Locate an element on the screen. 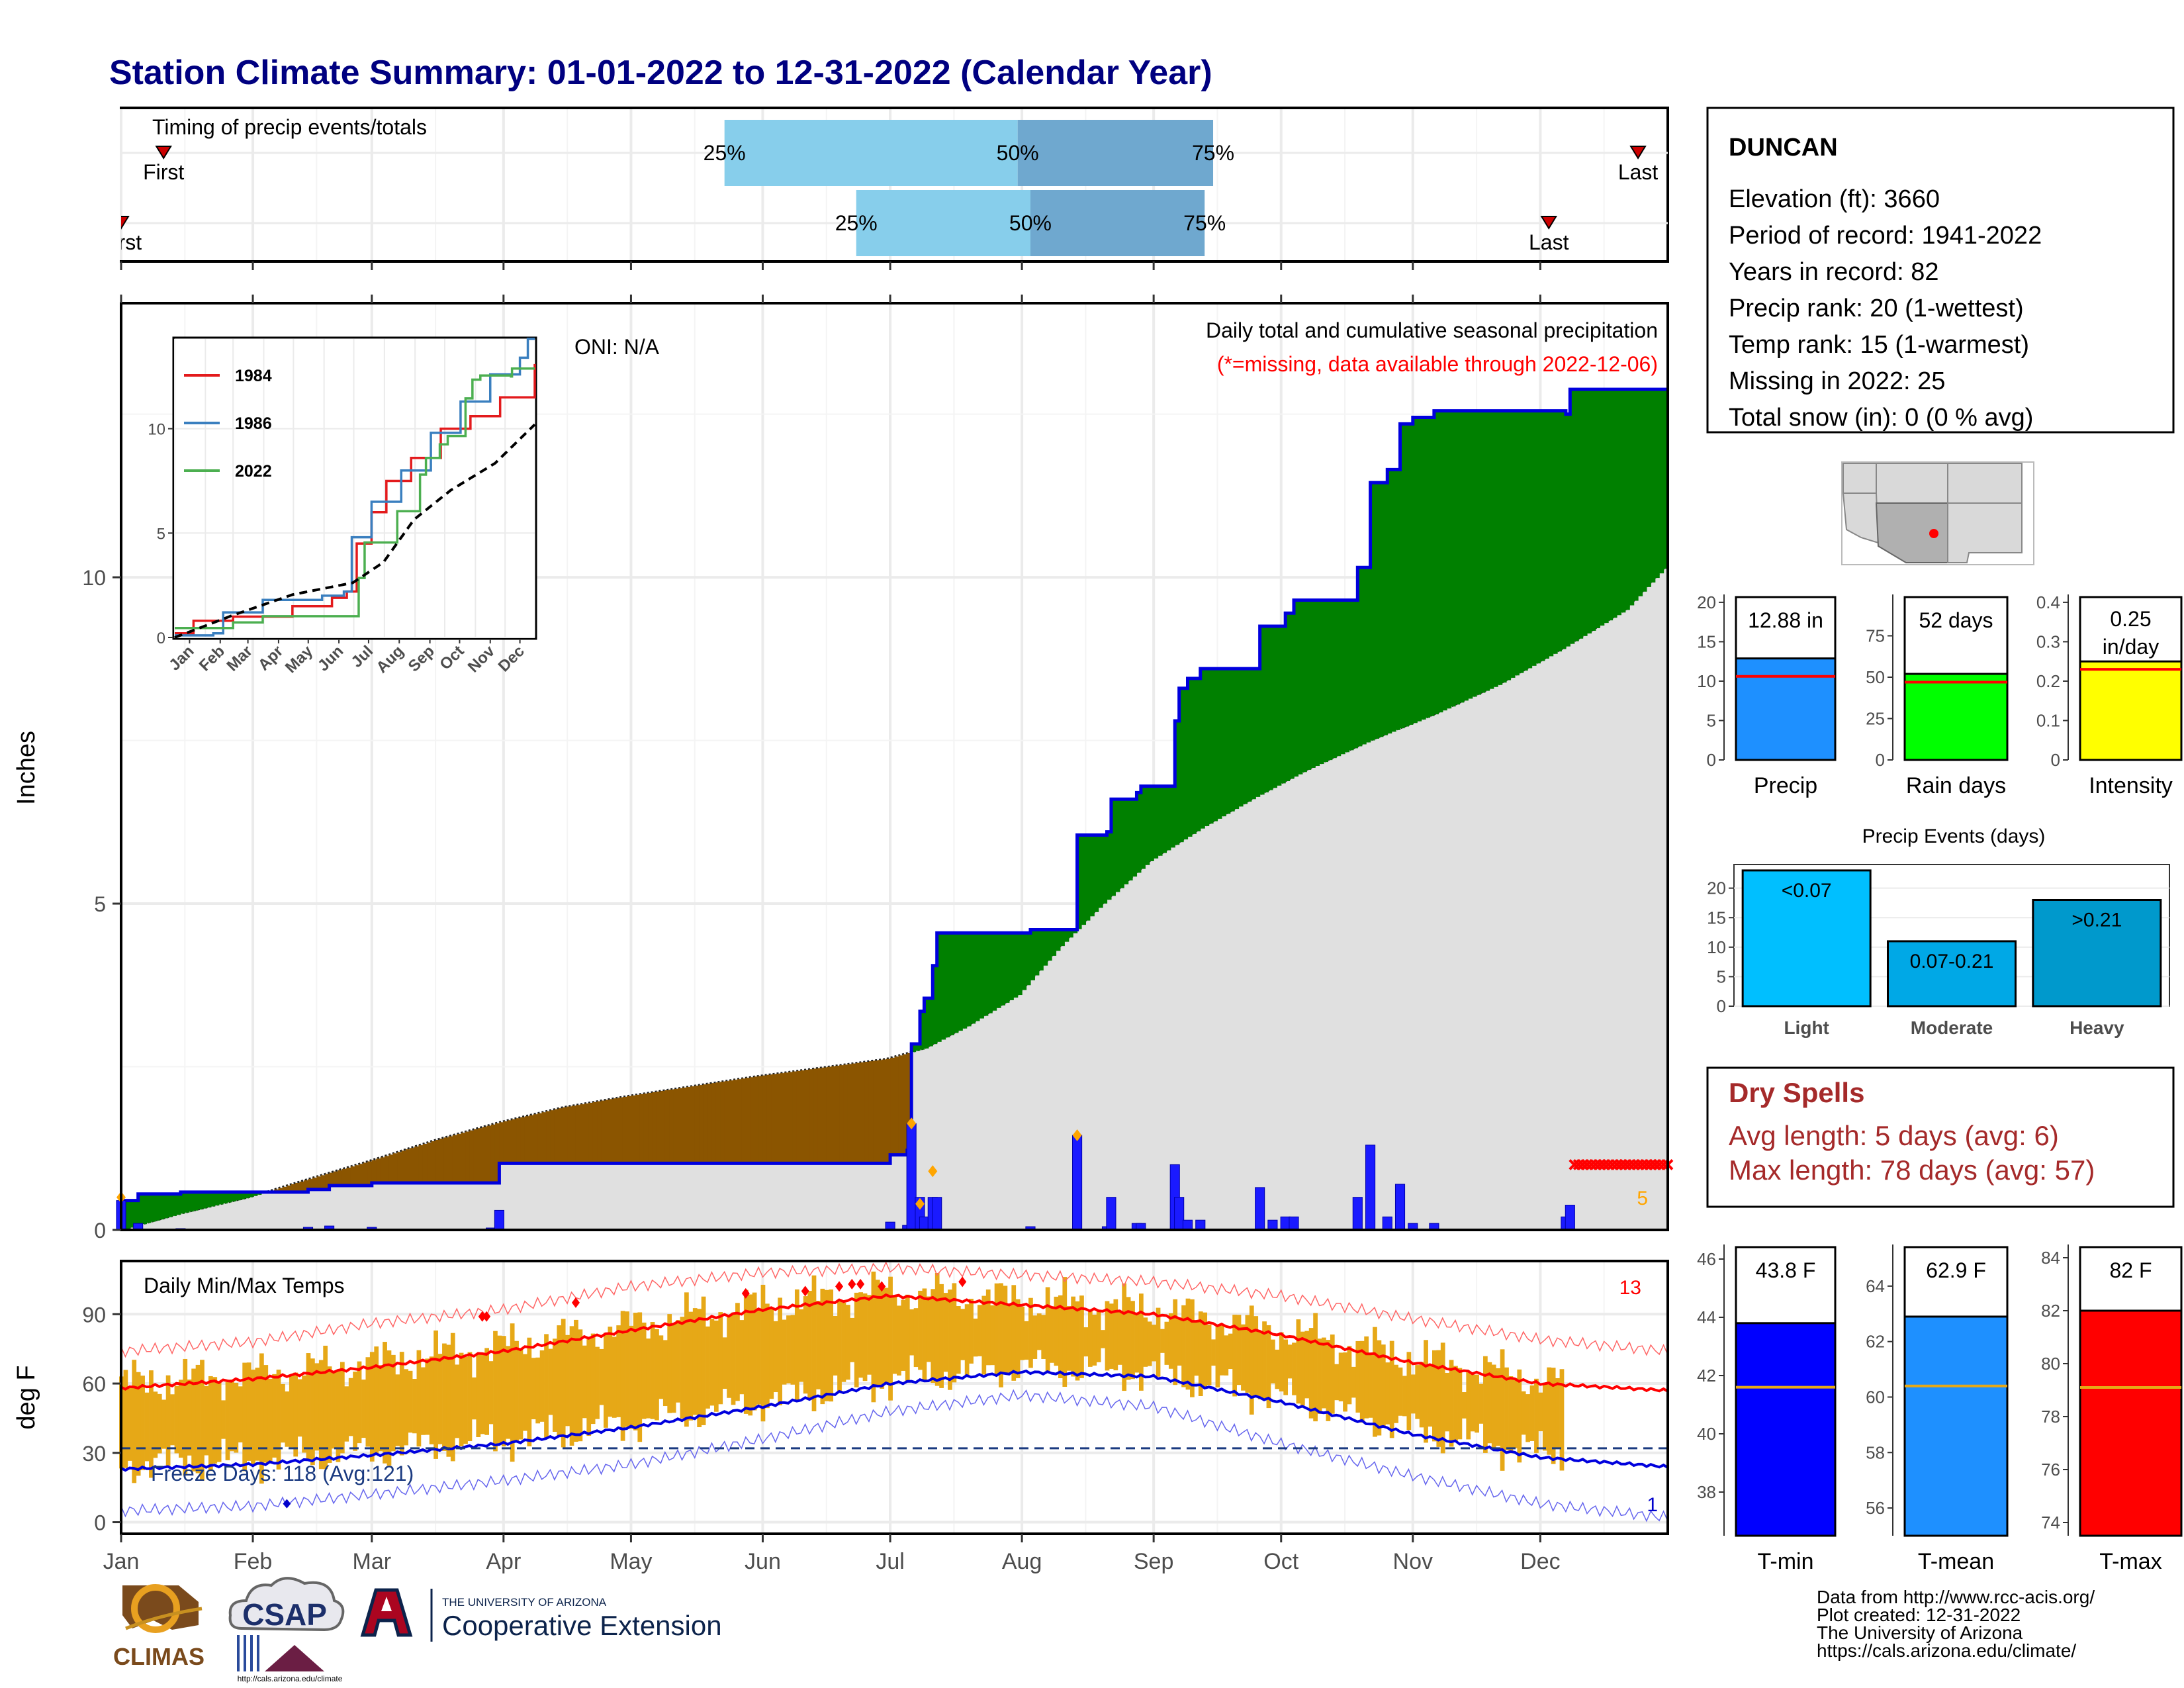 This screenshot has width=2184, height=1688. temp-ylabel: deg F is located at coordinates (26, 1397).